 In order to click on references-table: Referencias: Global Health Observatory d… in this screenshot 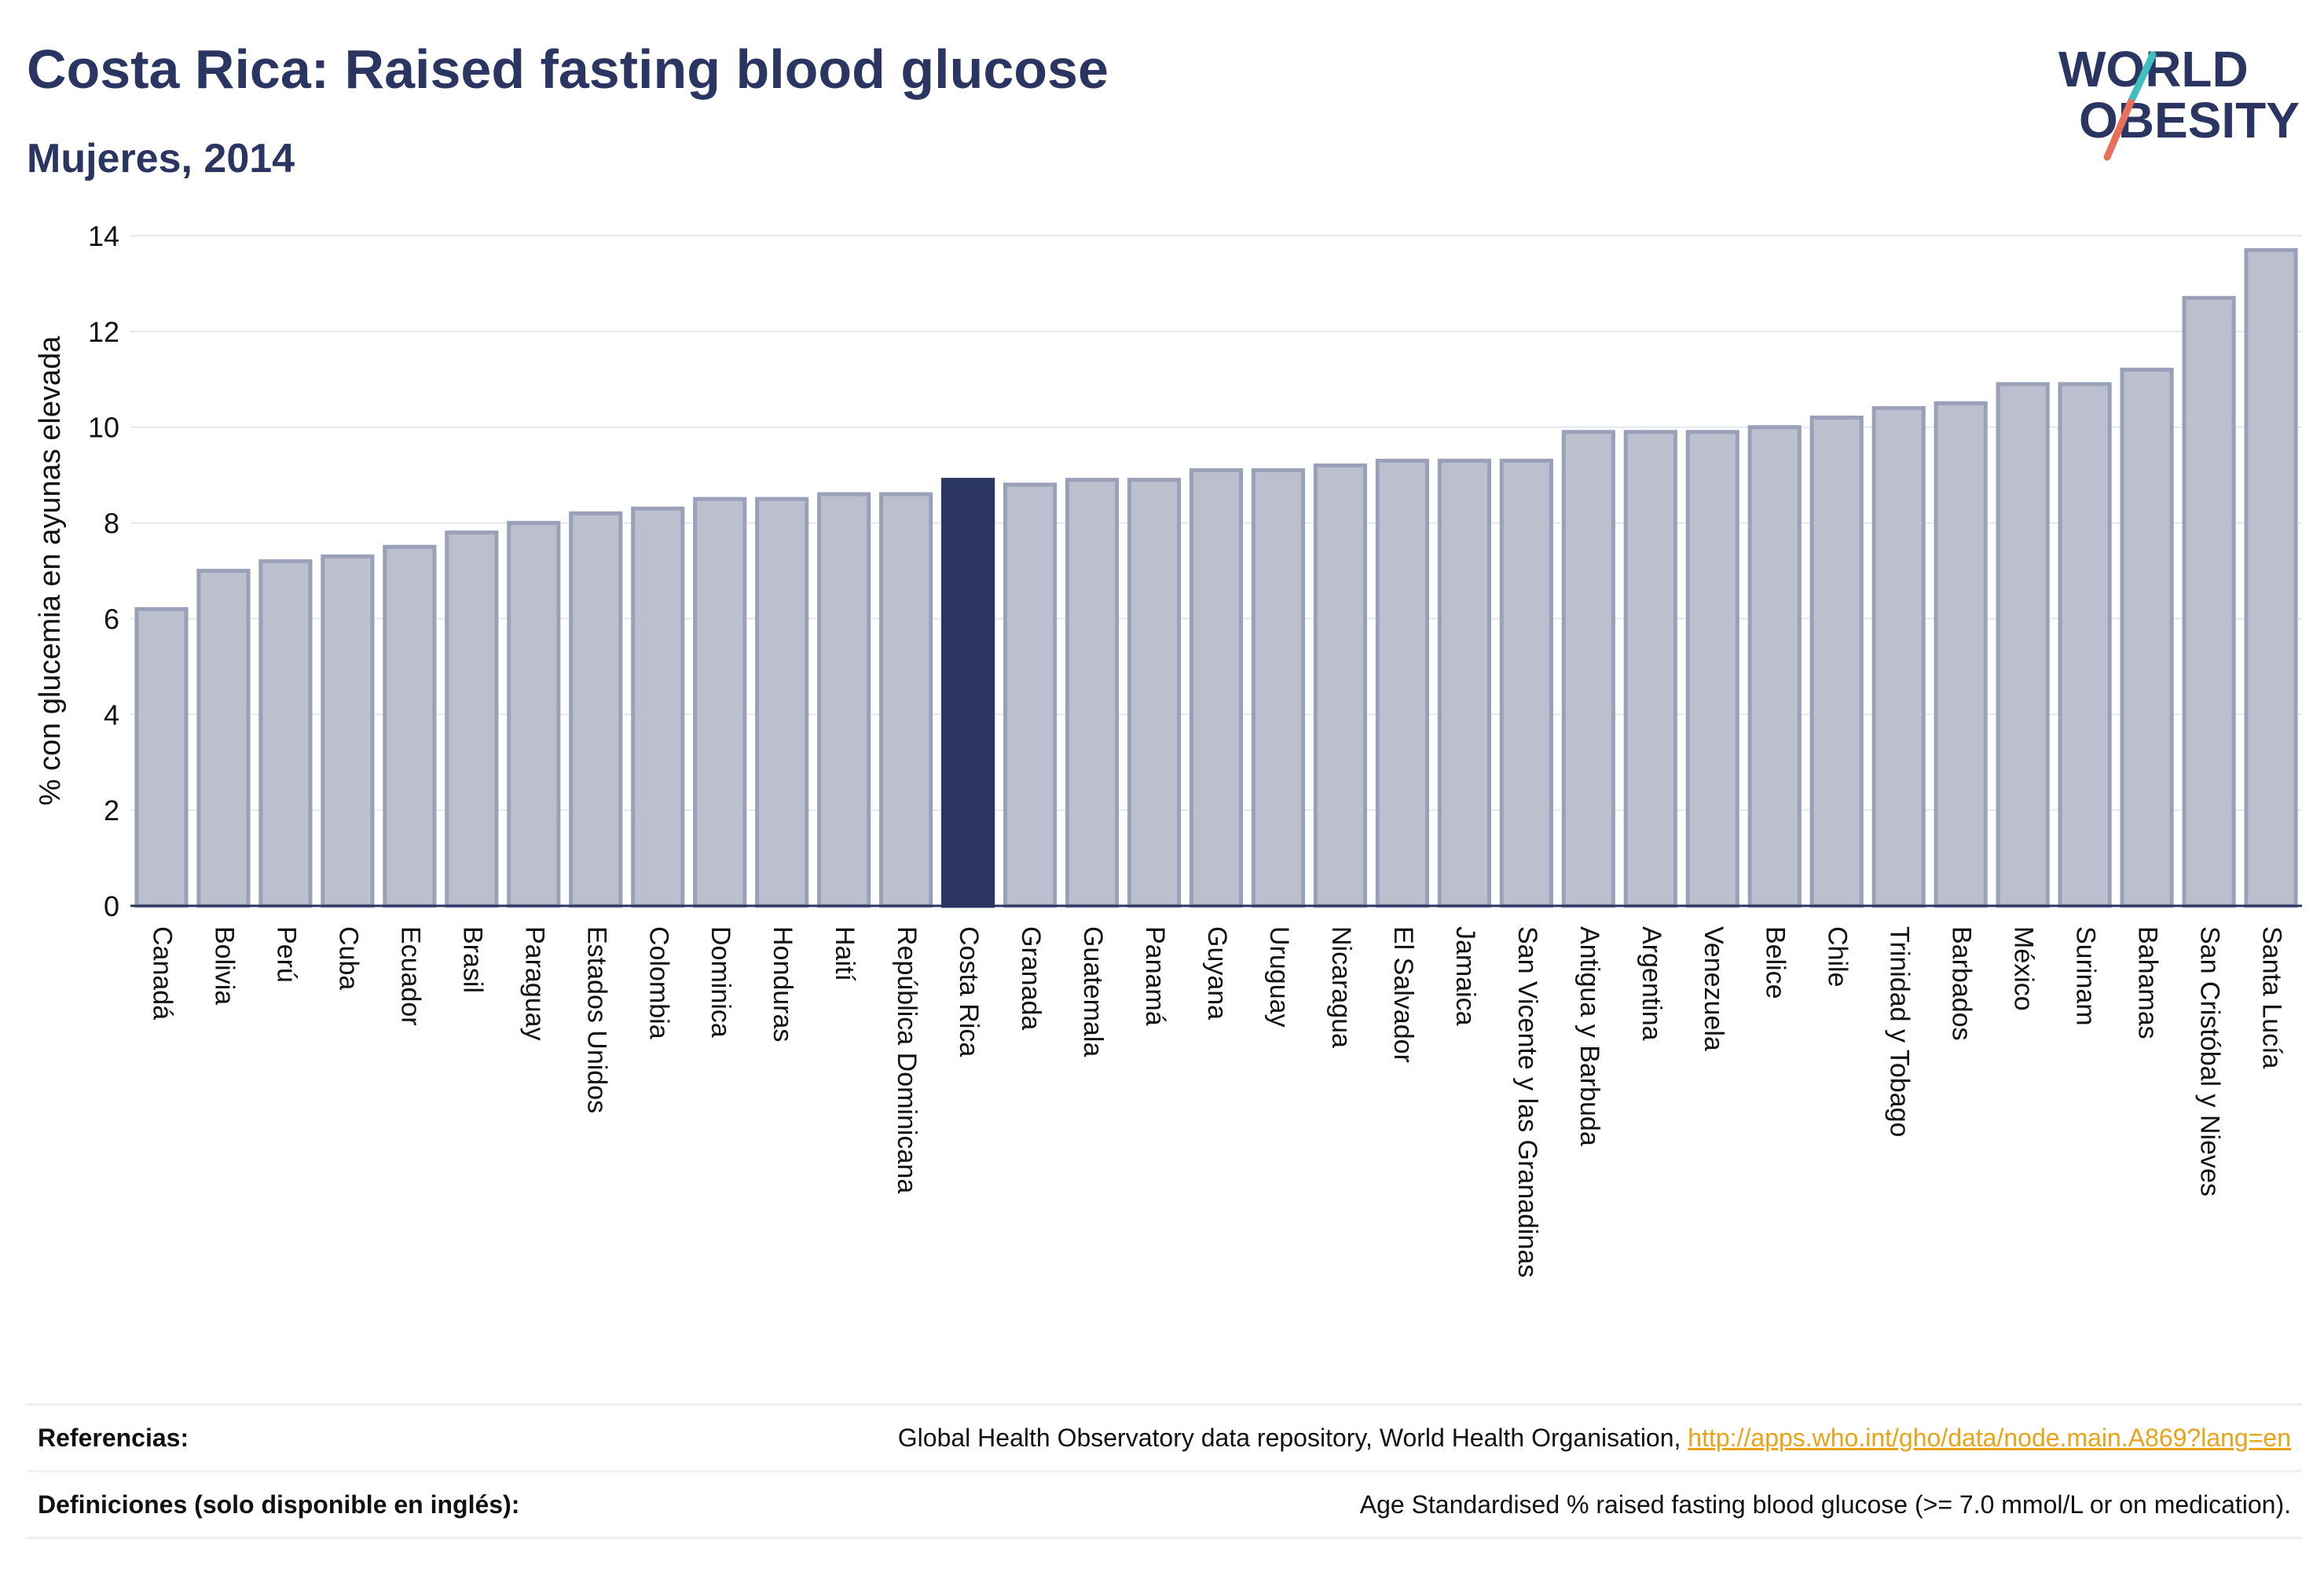, I will do `click(1164, 1471)`.